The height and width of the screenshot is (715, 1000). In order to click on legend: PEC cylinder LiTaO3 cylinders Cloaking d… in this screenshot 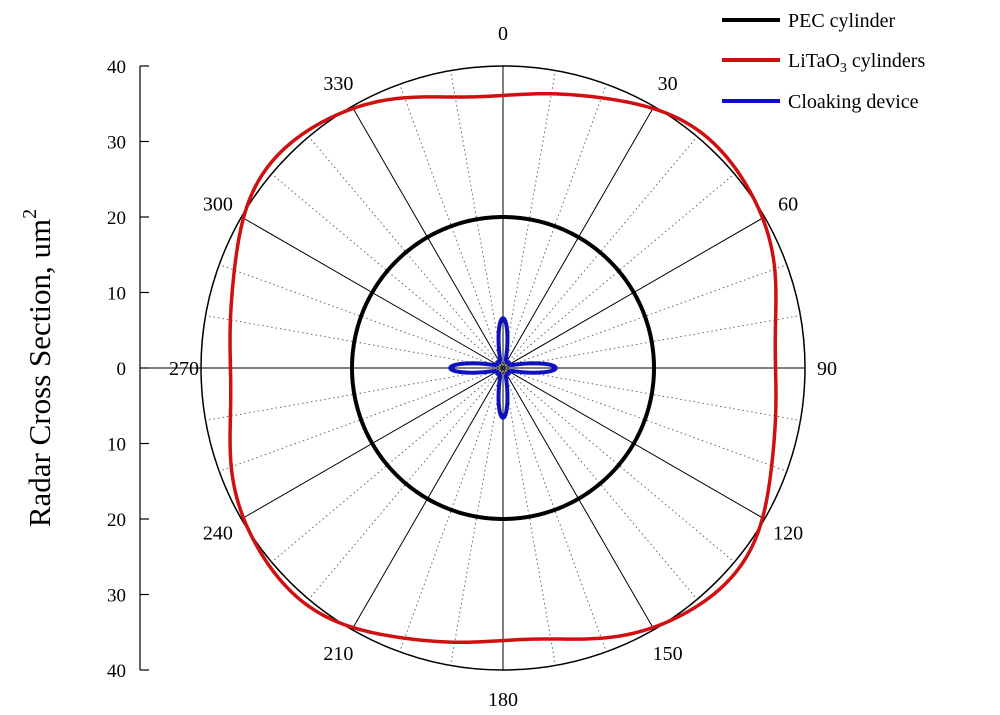, I will do `click(823, 61)`.